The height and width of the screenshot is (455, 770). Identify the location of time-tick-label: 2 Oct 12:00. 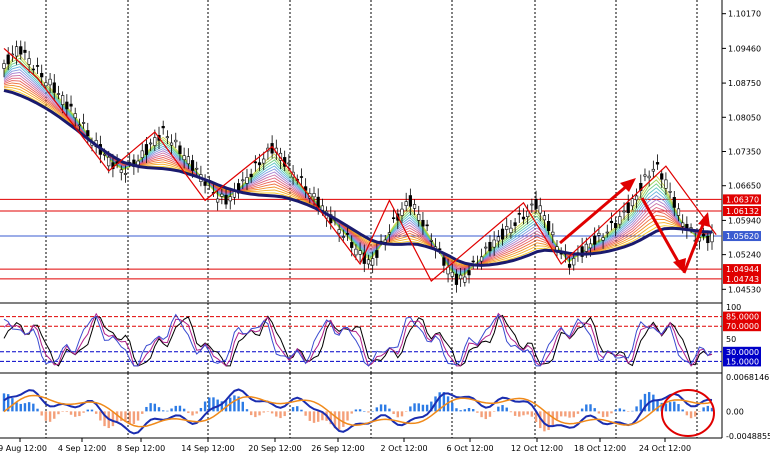
(403, 448).